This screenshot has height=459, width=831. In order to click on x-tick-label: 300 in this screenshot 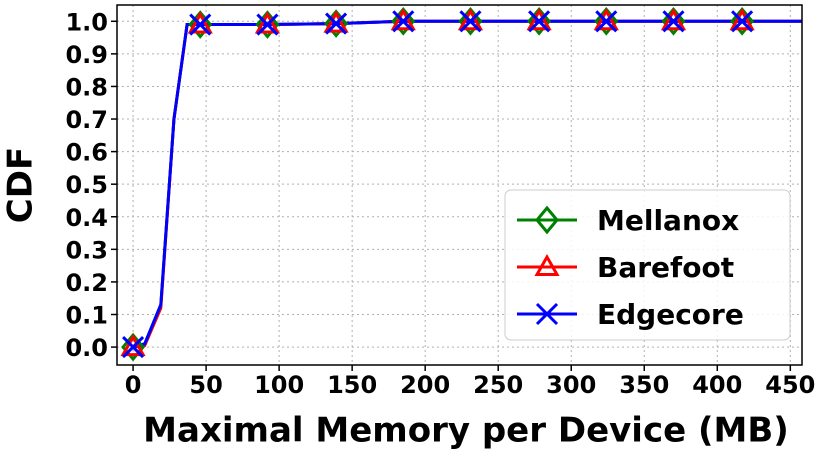, I will do `click(571, 385)`.